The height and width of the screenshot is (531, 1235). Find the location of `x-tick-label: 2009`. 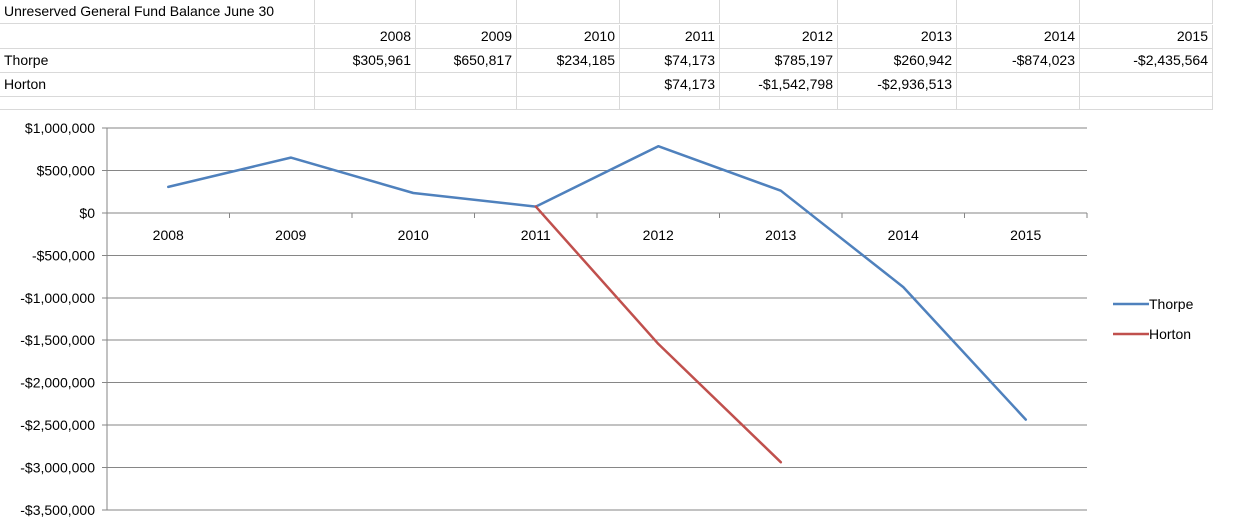

x-tick-label: 2009 is located at coordinates (290, 235).